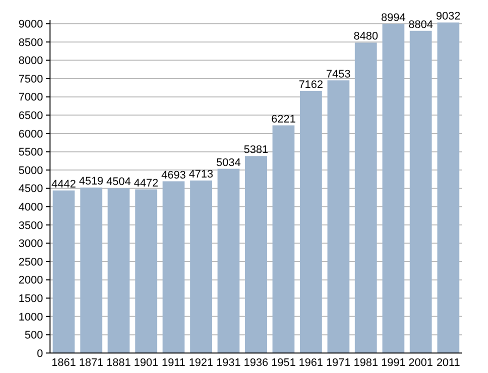 Image resolution: width=488 pixels, height=373 pixels. What do you see at coordinates (311, 84) in the screenshot?
I see `data-label: 7162` at bounding box center [311, 84].